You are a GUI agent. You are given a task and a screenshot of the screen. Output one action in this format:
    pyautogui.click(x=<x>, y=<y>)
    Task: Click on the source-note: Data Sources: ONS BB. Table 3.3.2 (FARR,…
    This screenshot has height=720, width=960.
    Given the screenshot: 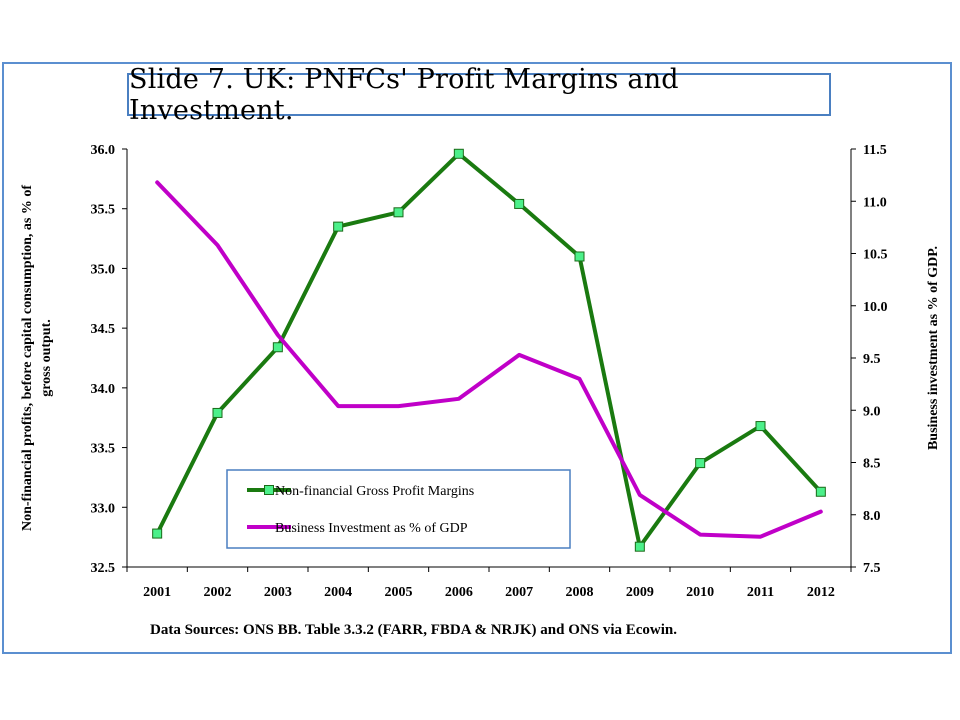 What is the action you would take?
    pyautogui.click(x=413, y=630)
    